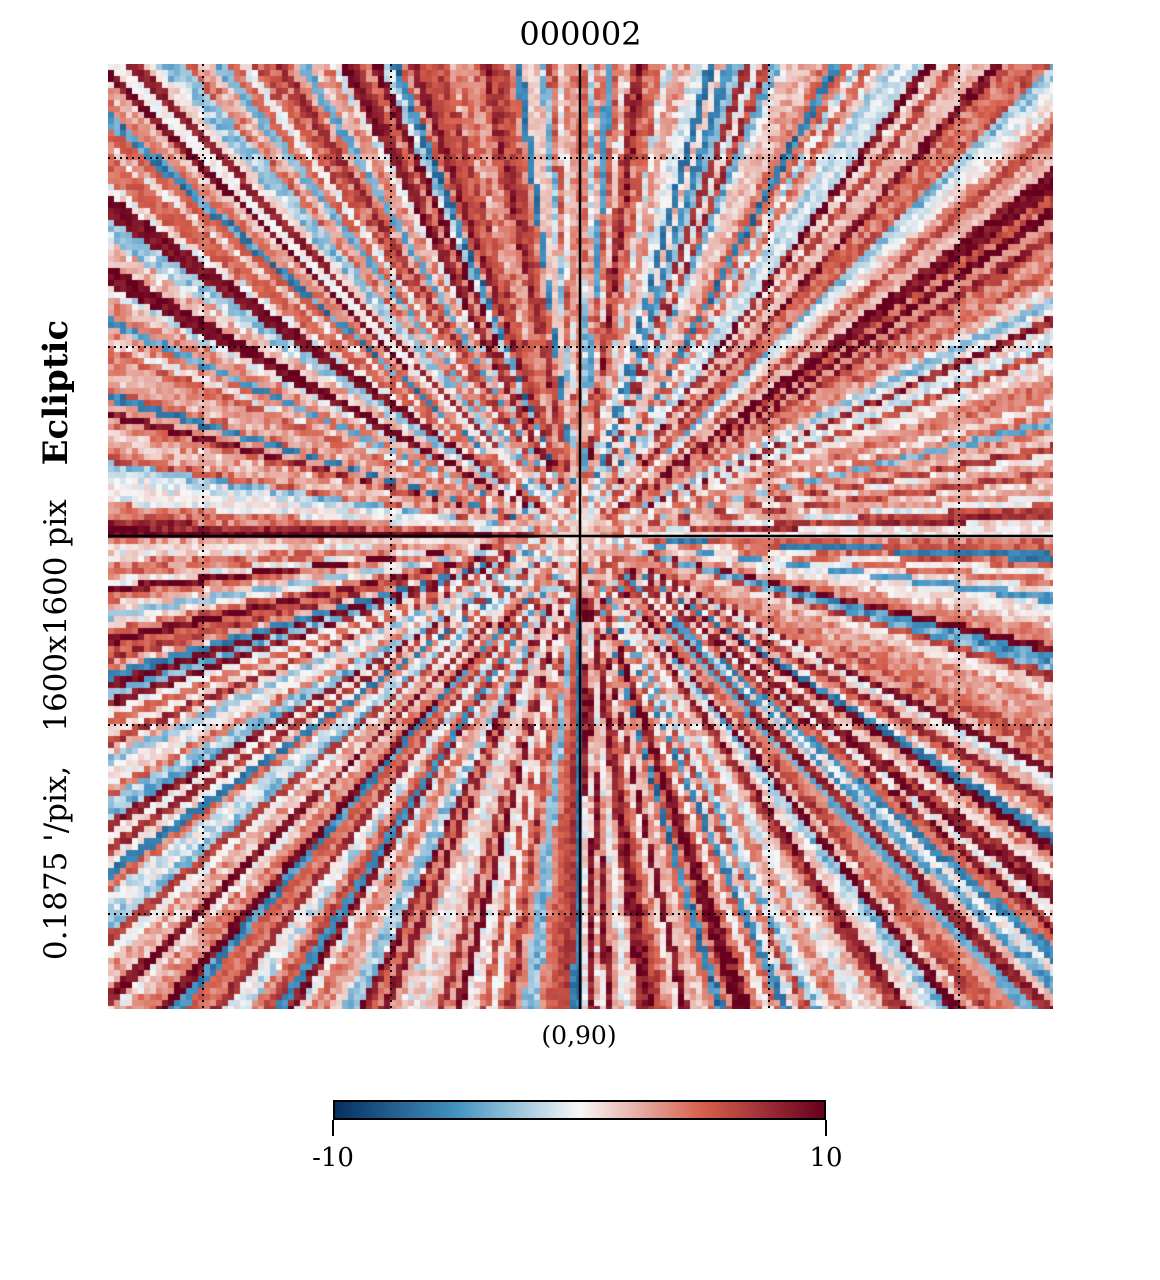 The width and height of the screenshot is (1160, 1280). Describe the element at coordinates (56, 392) in the screenshot. I see `coordinate-system-label: Ecliptic` at that location.